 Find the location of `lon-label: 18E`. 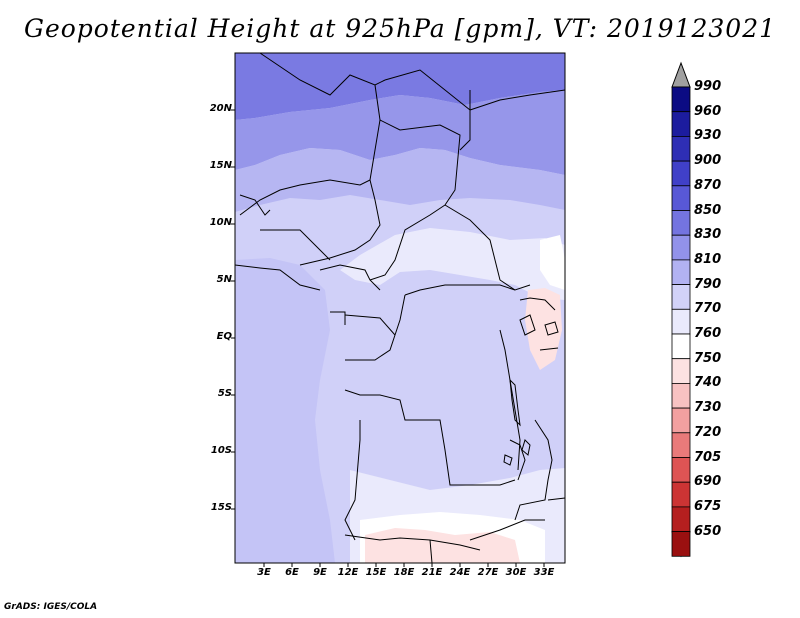

lon-label: 18E is located at coordinates (404, 572).